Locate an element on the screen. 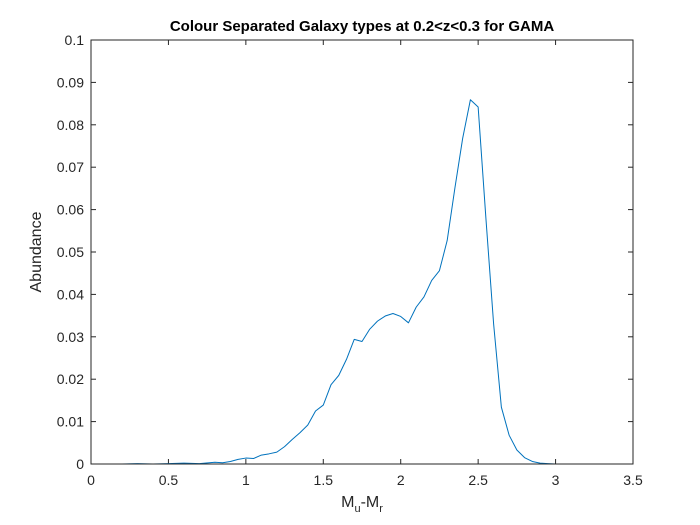 The height and width of the screenshot is (525, 700). x-tick-label: 1.5 is located at coordinates (324, 480).